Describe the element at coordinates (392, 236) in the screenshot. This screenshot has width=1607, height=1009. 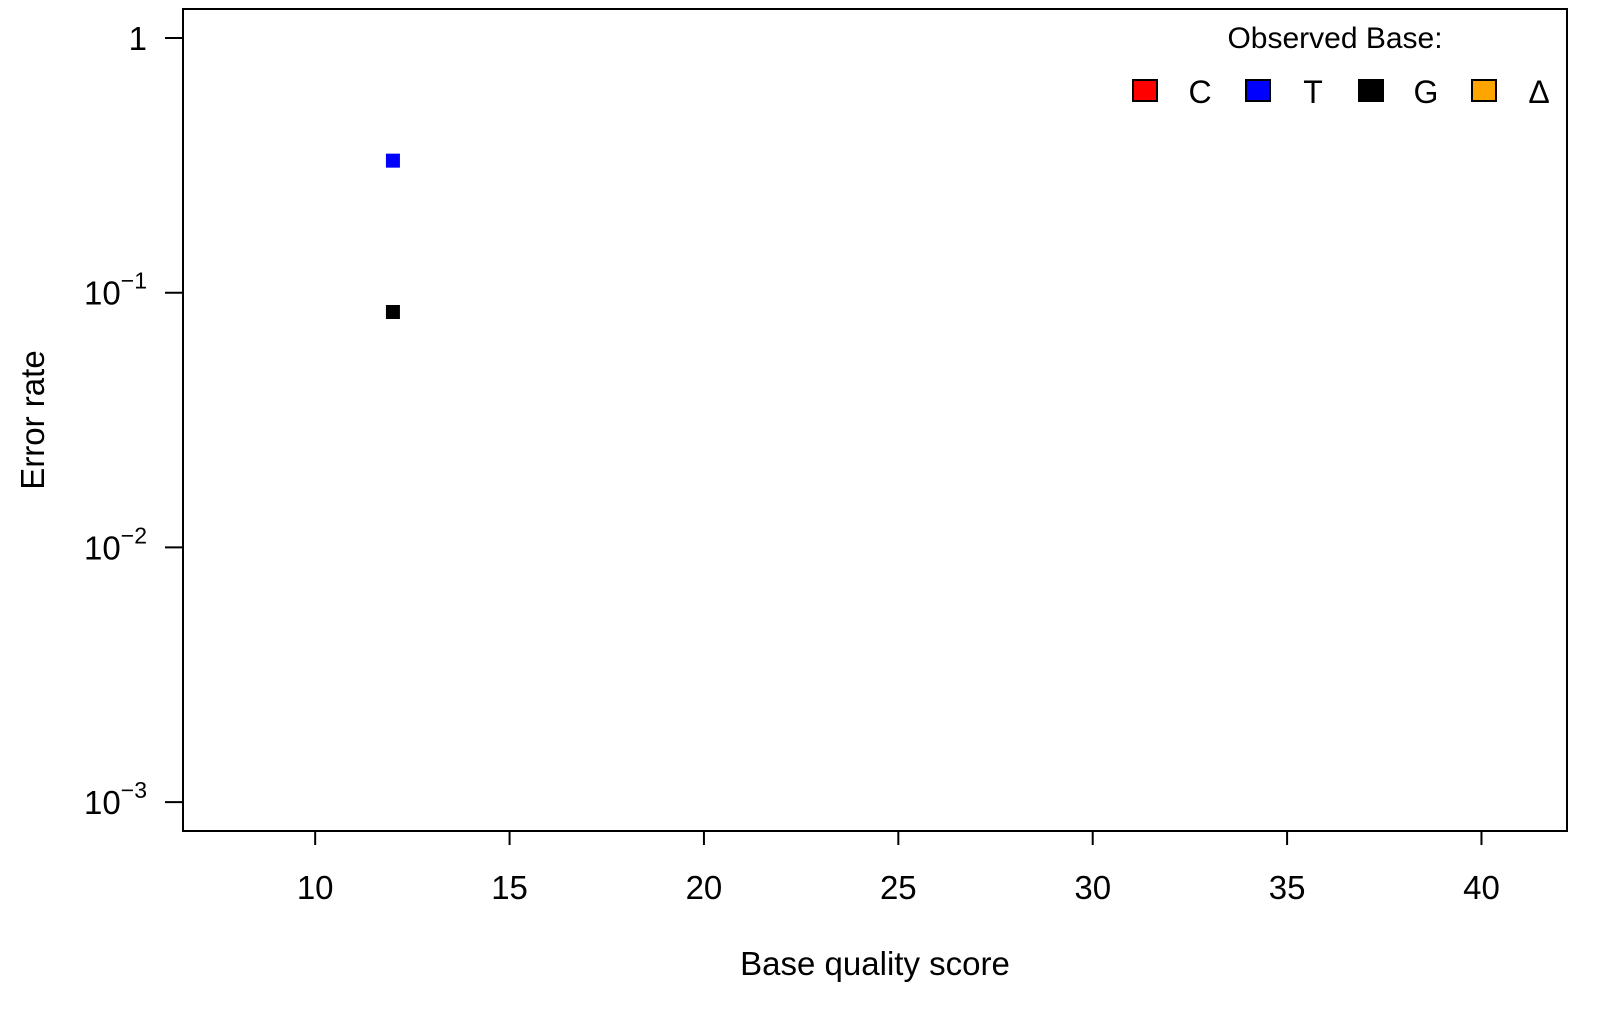
I see `data-points` at that location.